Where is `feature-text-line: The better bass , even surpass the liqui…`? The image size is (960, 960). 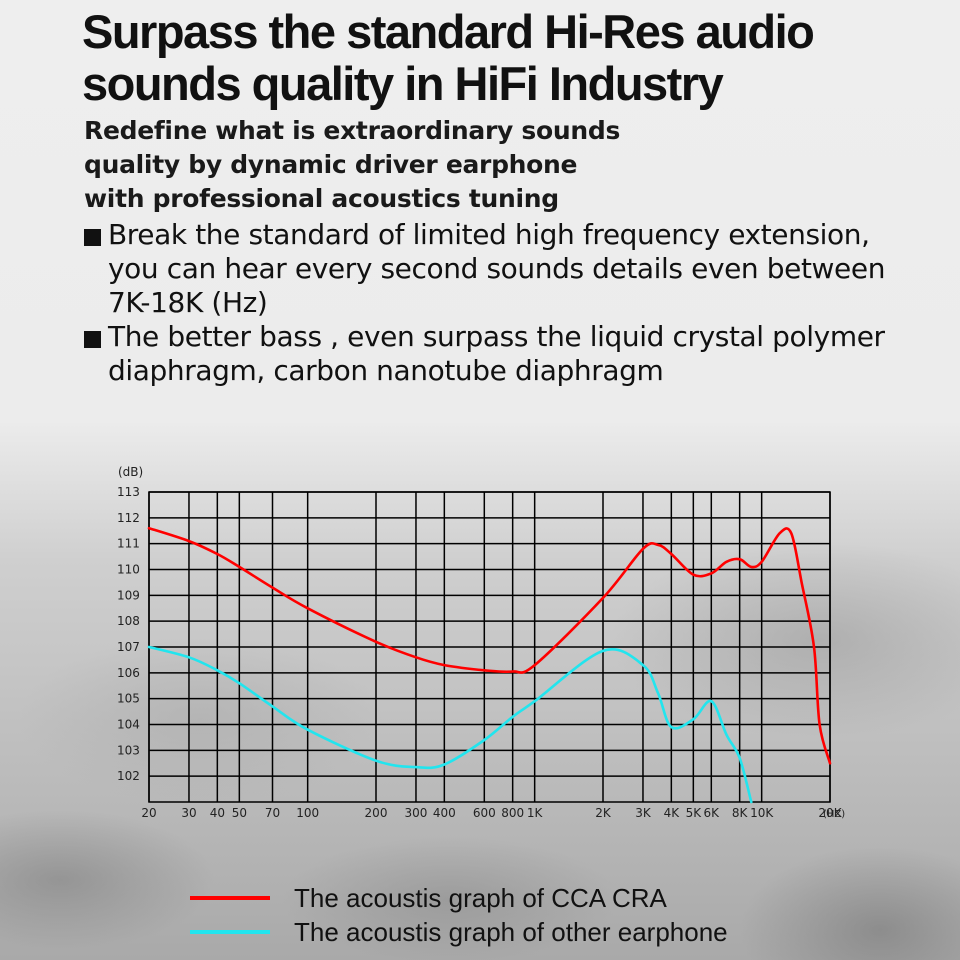
feature-text-line: The better bass , even surpass the liqui… is located at coordinates (496, 336).